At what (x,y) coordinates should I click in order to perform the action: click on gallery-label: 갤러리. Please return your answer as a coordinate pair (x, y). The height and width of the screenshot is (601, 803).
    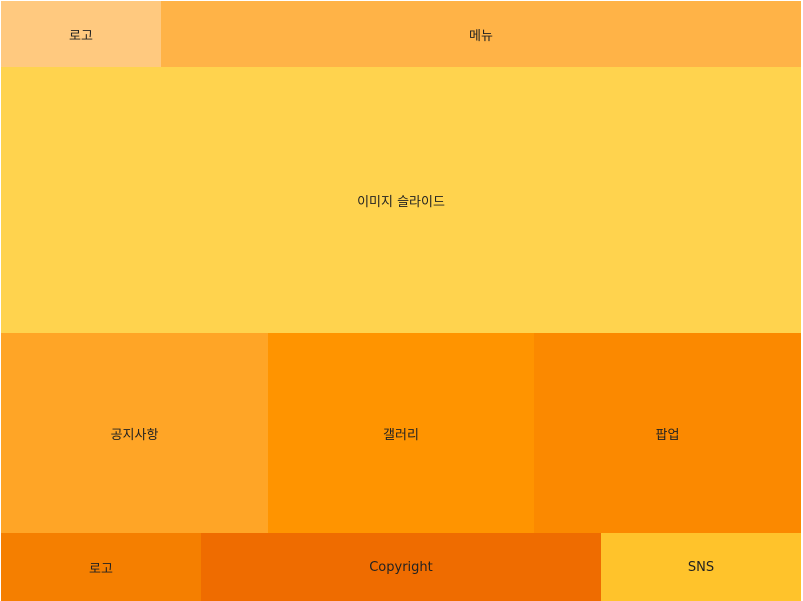
    Looking at the image, I should click on (401, 435).